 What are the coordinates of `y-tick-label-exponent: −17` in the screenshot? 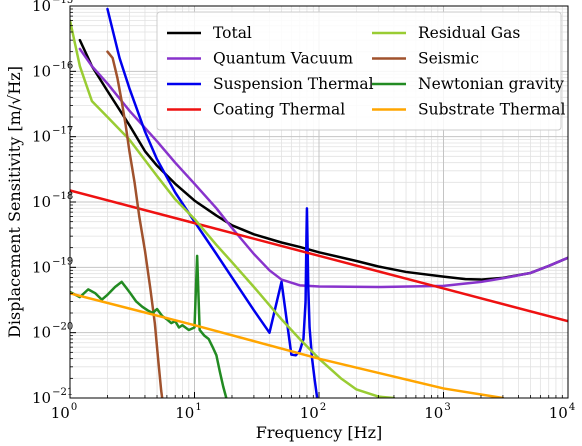 It's located at (62, 131).